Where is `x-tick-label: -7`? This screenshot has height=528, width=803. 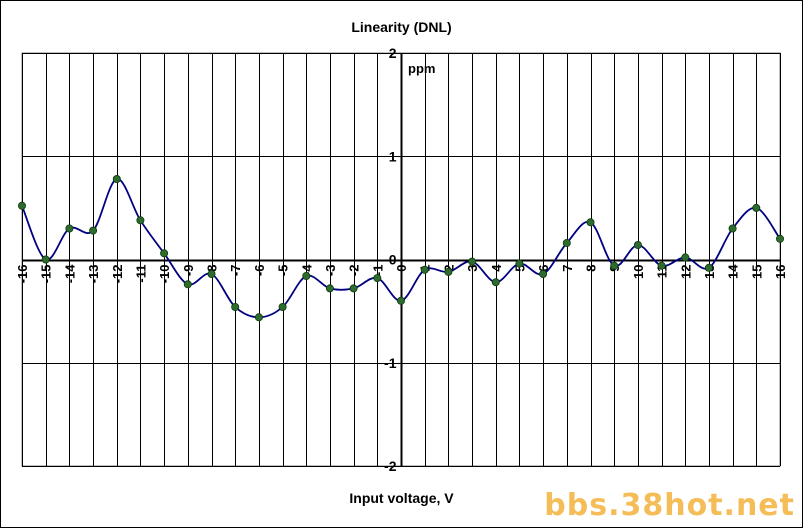
x-tick-label: -7 is located at coordinates (235, 271).